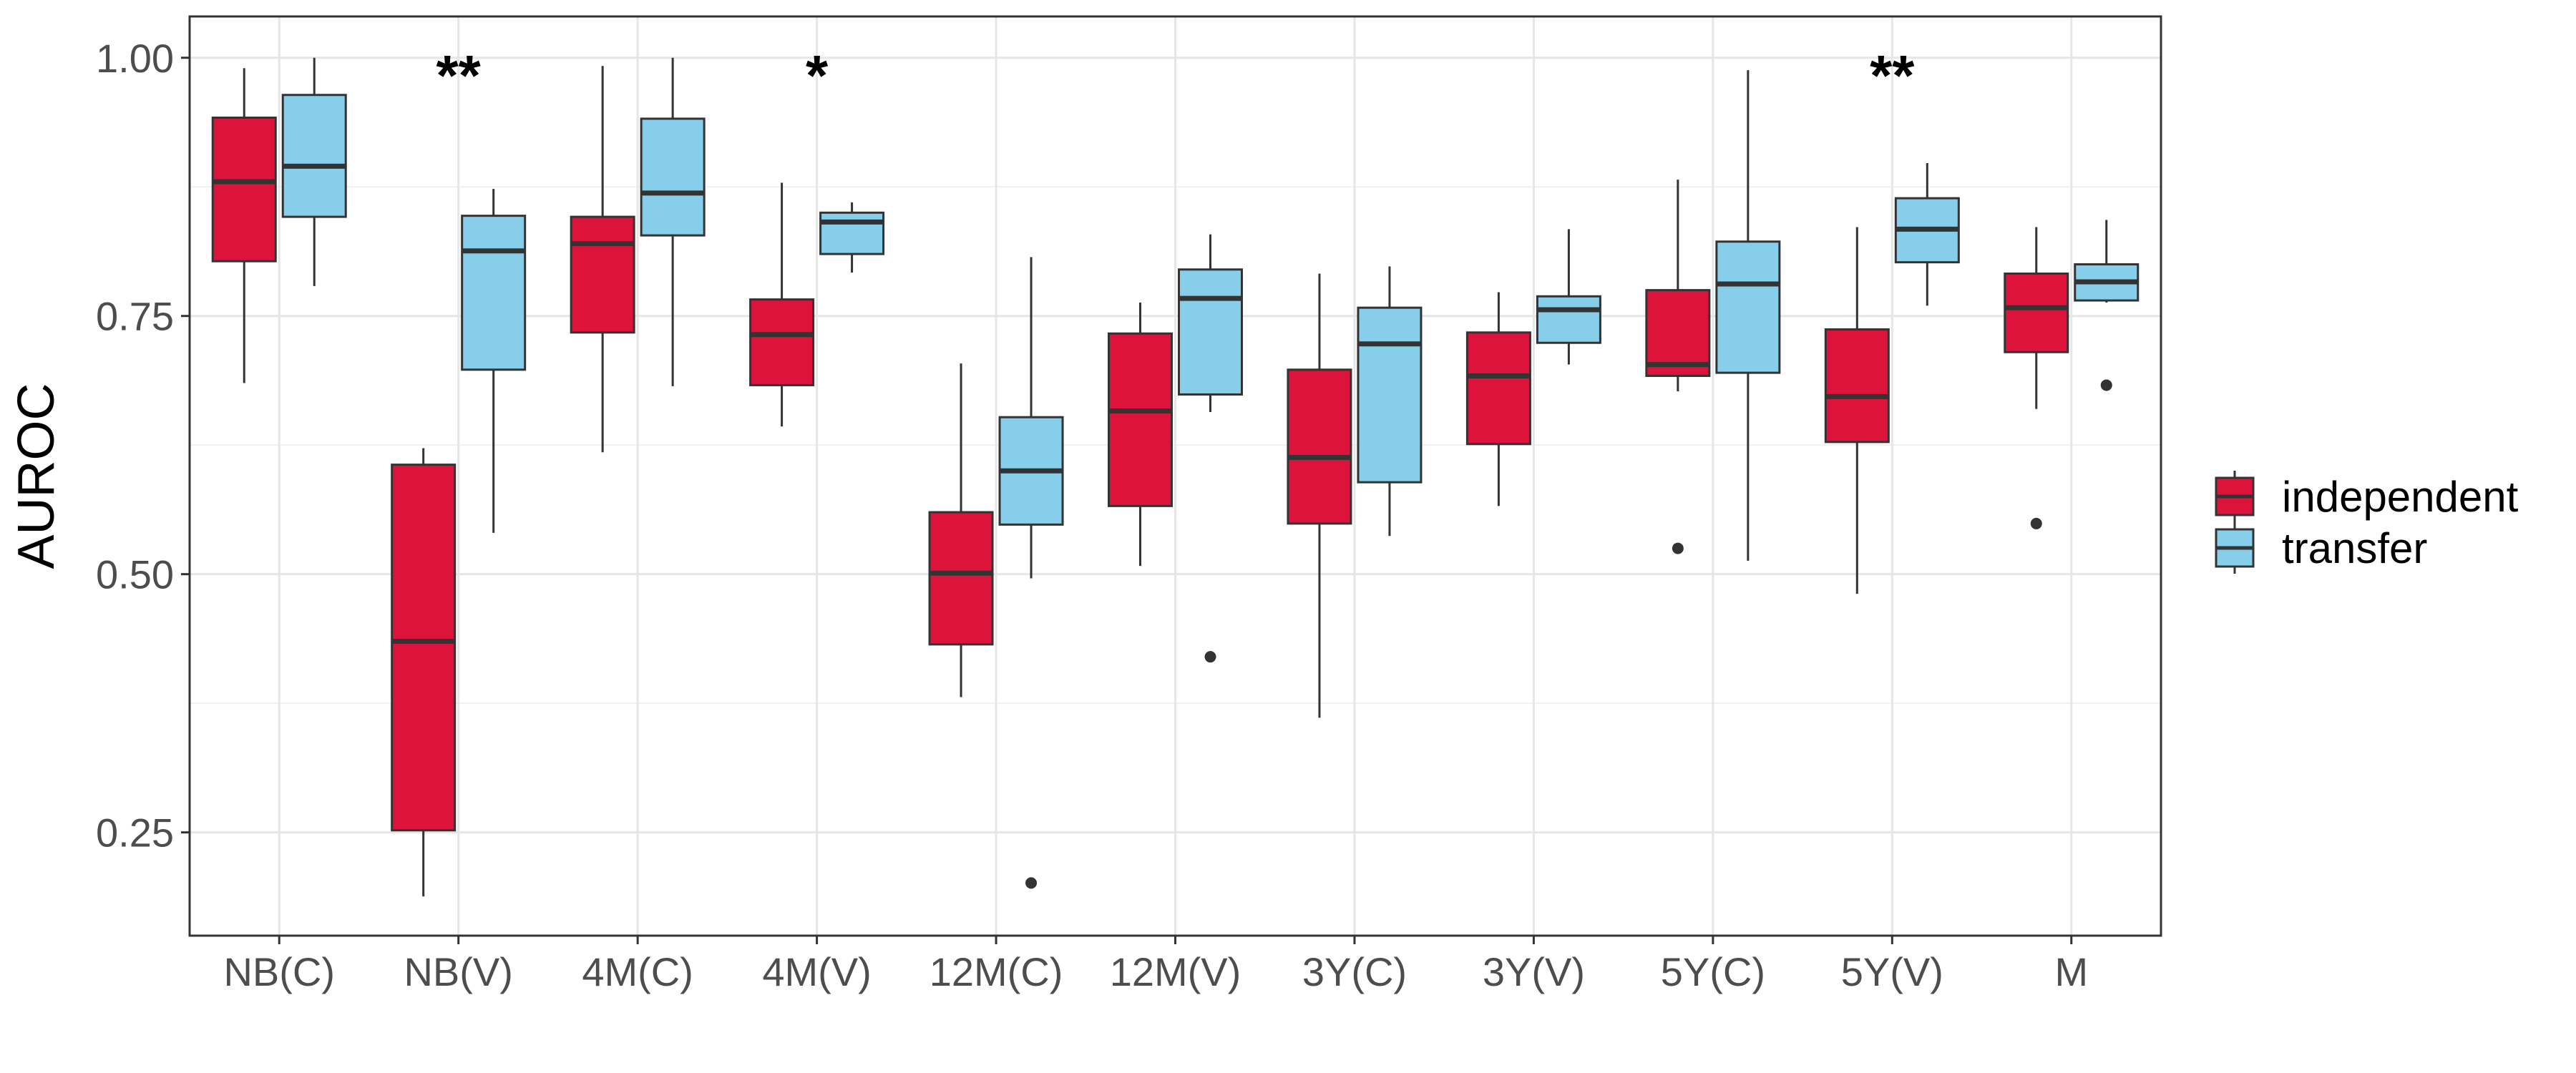  What do you see at coordinates (135, 59) in the screenshot?
I see `y-tick-label: 1.00` at bounding box center [135, 59].